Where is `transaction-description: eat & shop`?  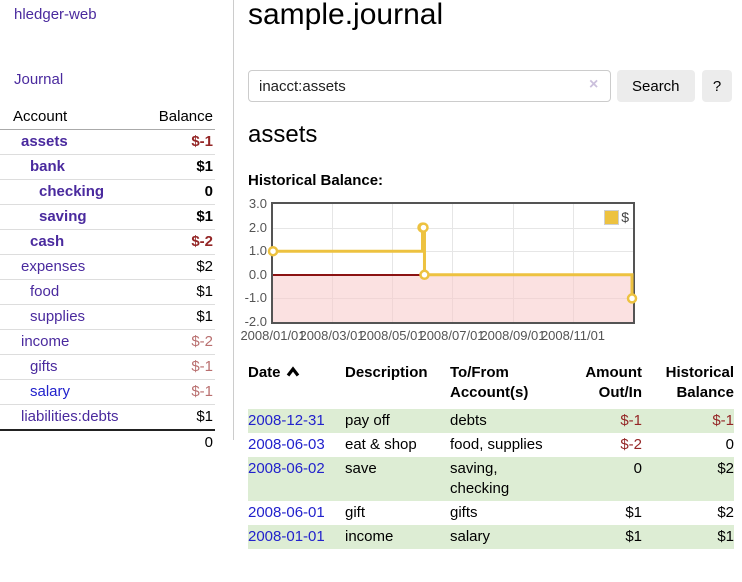
transaction-description: eat & shop is located at coordinates (381, 444).